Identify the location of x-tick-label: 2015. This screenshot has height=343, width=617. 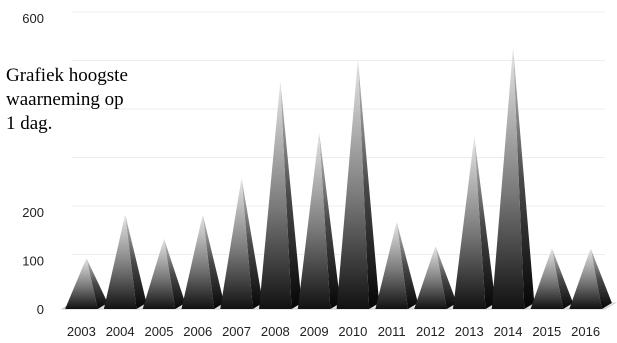
(546, 331).